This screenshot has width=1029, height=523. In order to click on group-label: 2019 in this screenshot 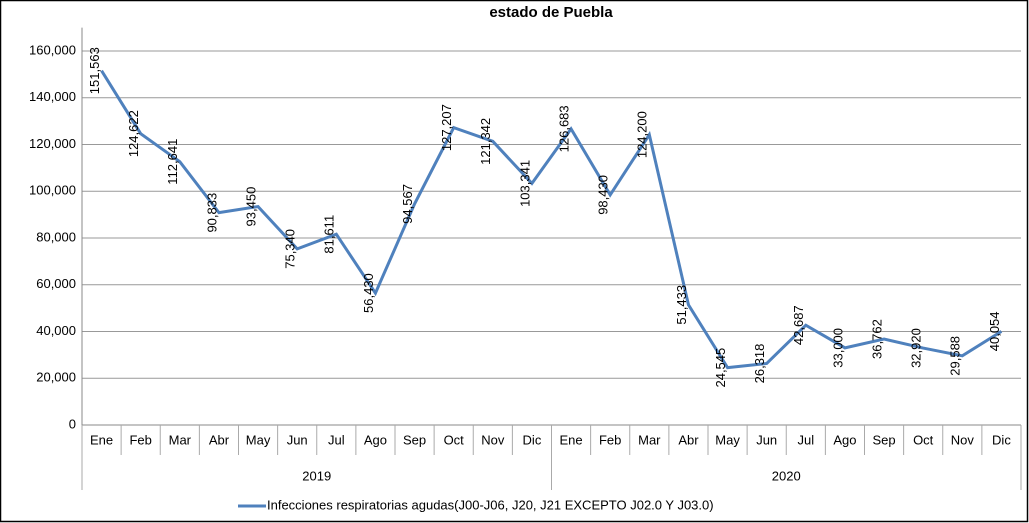, I will do `click(316, 475)`.